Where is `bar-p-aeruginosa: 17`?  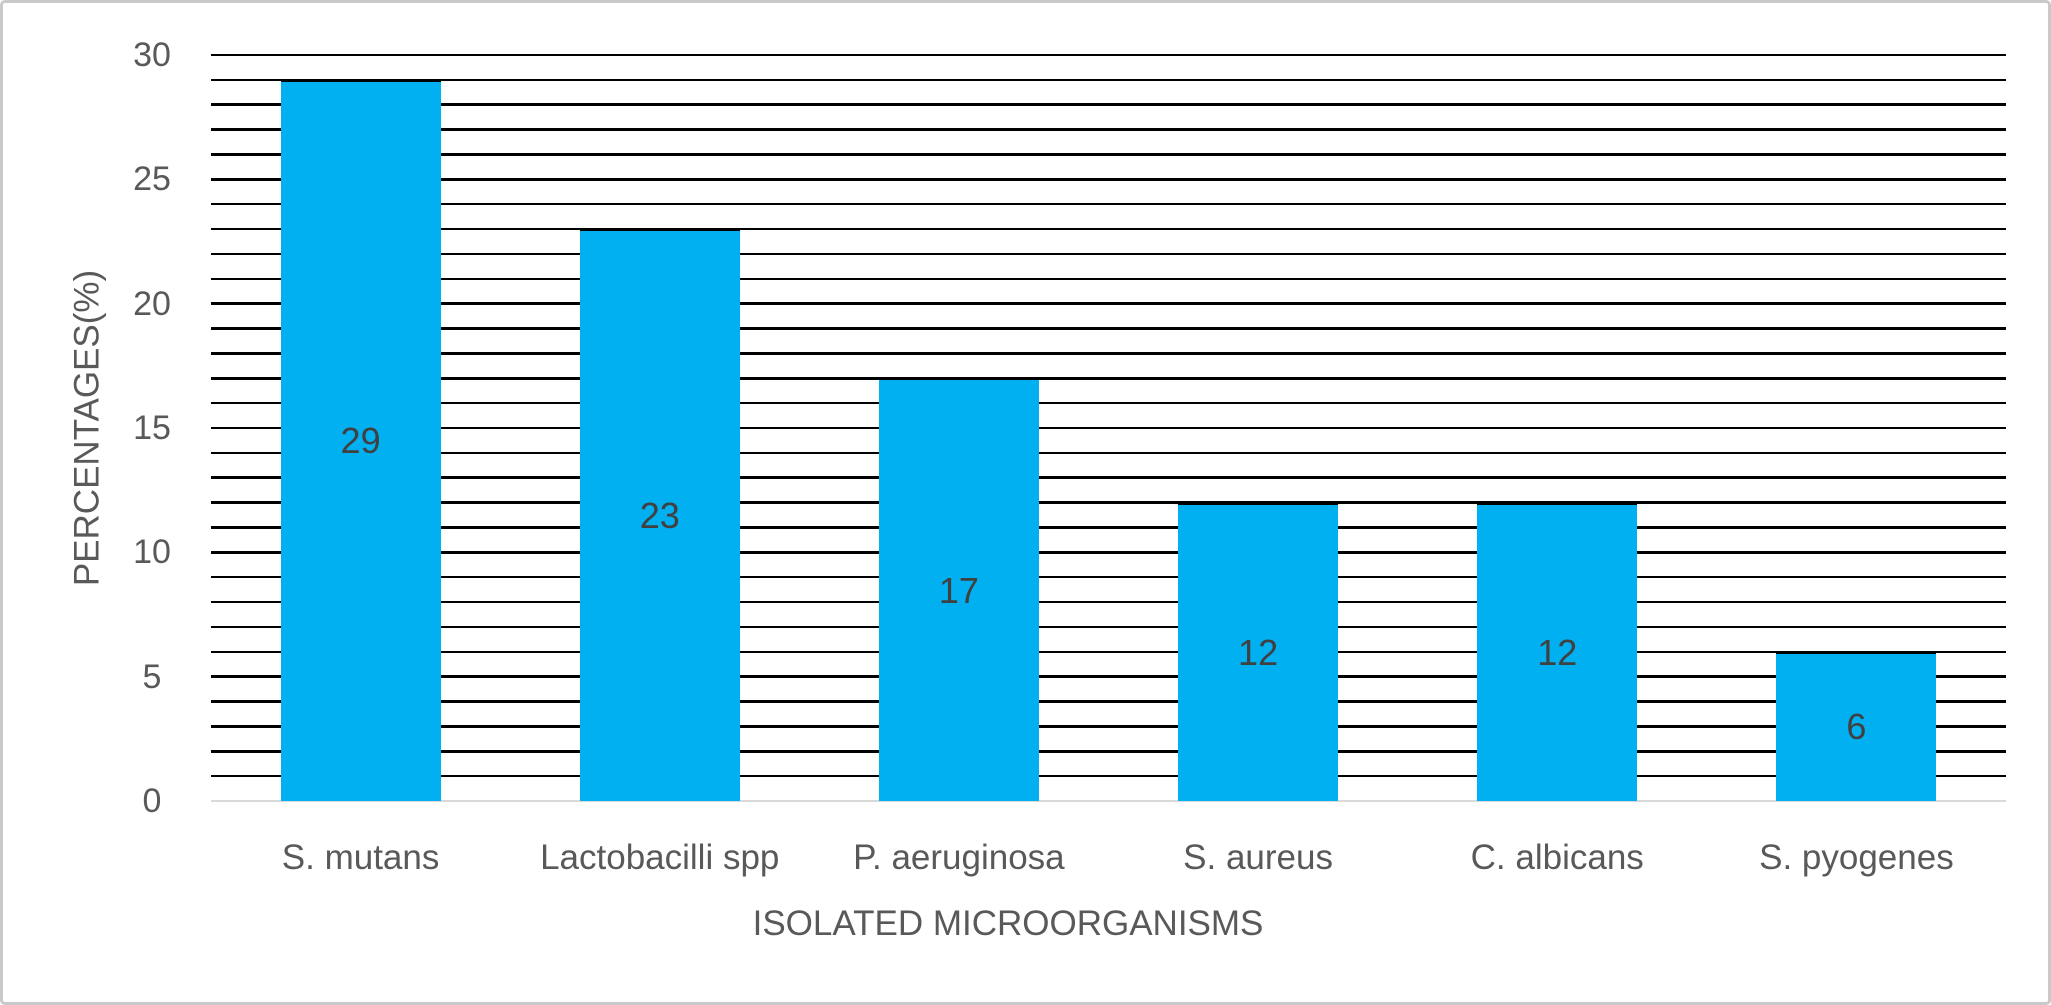
bar-p-aeruginosa: 17 is located at coordinates (958, 589).